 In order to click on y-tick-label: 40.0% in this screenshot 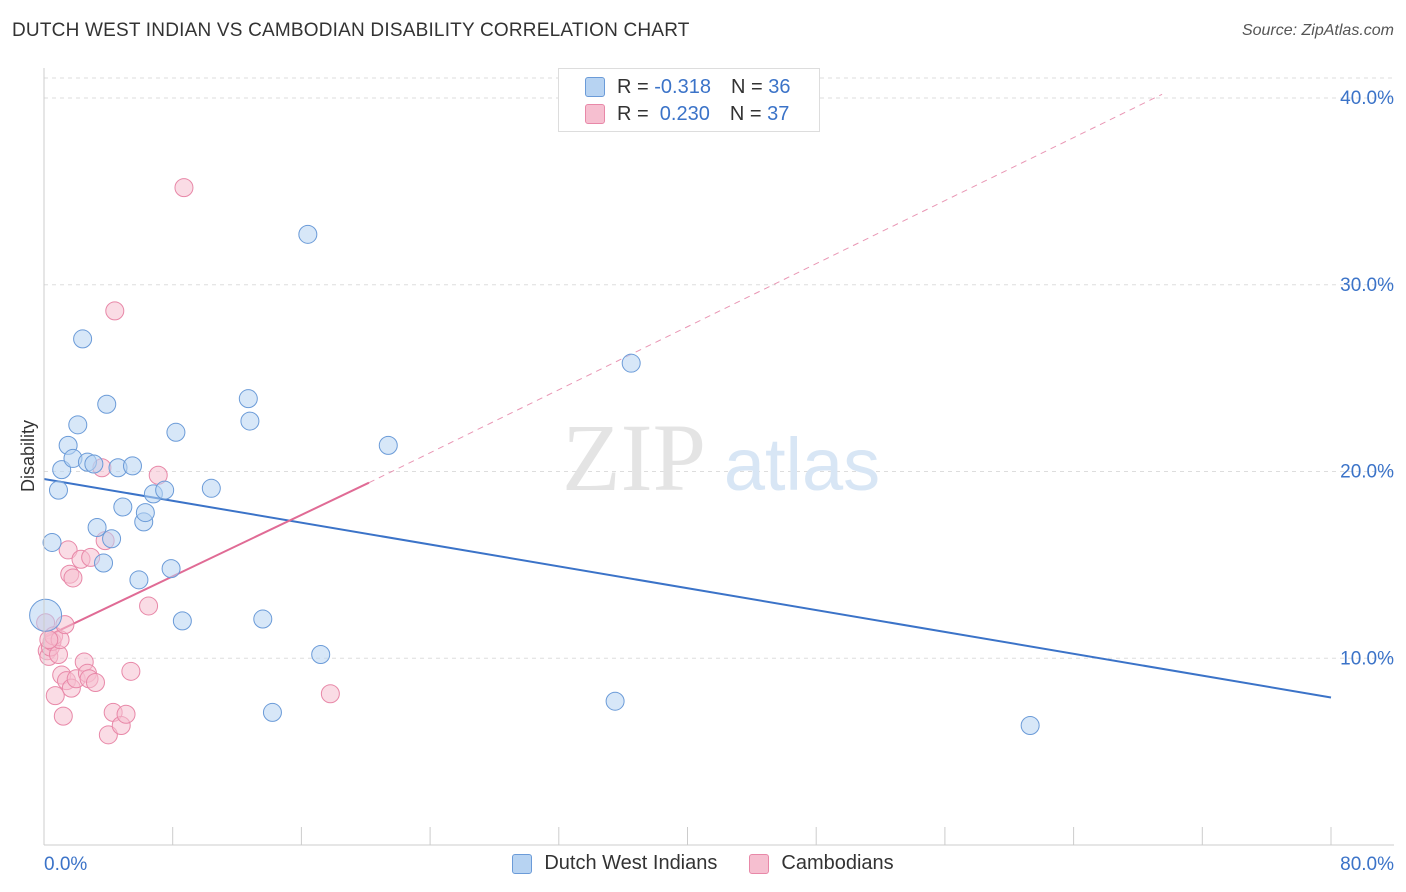, I will do `click(1367, 98)`.